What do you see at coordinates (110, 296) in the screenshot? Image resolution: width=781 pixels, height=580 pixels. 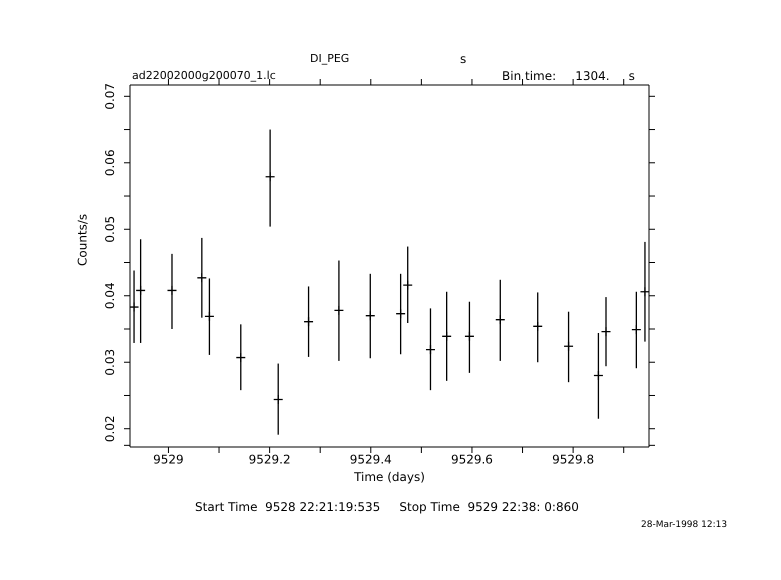 I see `y-tick-label: 0.04` at bounding box center [110, 296].